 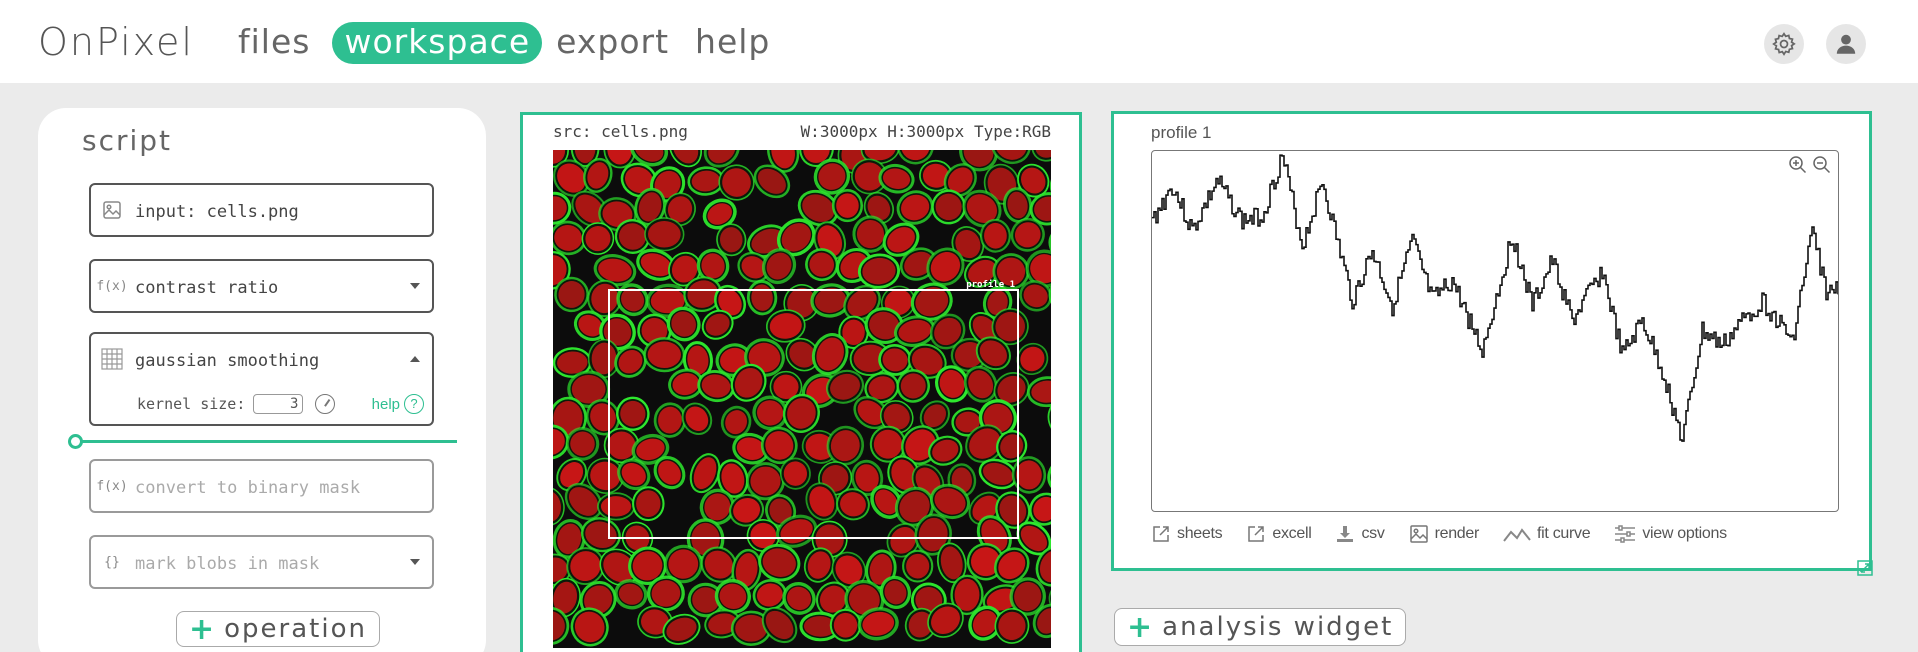 What do you see at coordinates (278, 629) in the screenshot?
I see `add-operation-button: + operation` at bounding box center [278, 629].